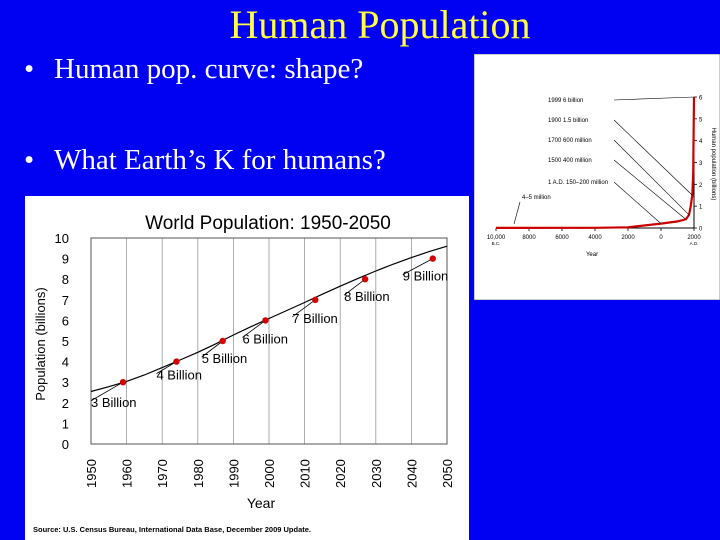 Image resolution: width=720 pixels, height=540 pixels. Describe the element at coordinates (179, 375) in the screenshot. I see `milestone-label: 4 Billion` at that location.